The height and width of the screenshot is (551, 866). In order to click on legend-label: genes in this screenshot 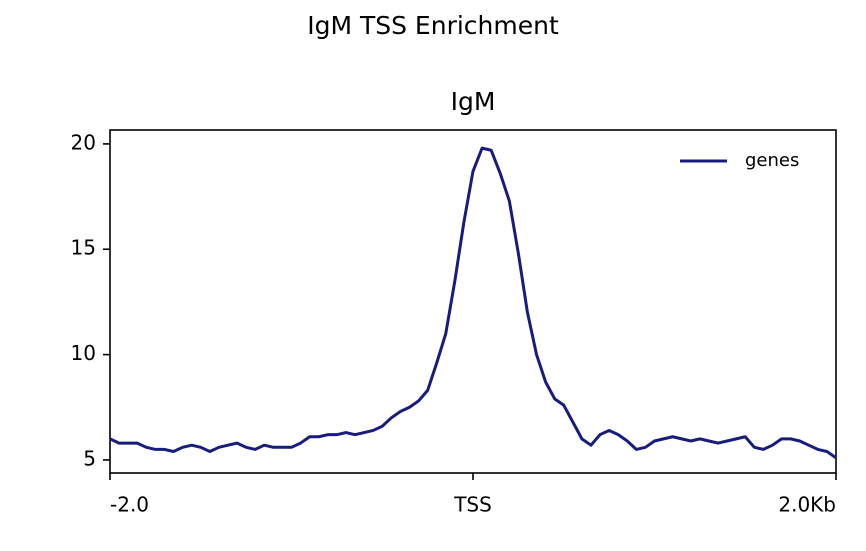, I will do `click(772, 160)`.